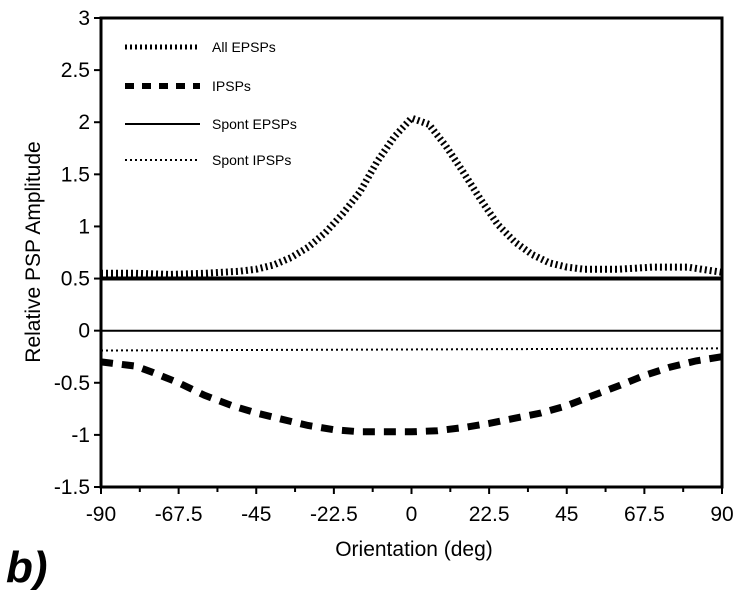 This screenshot has height=590, width=748. Describe the element at coordinates (414, 549) in the screenshot. I see `x-axis-title: Orientation (deg)` at that location.